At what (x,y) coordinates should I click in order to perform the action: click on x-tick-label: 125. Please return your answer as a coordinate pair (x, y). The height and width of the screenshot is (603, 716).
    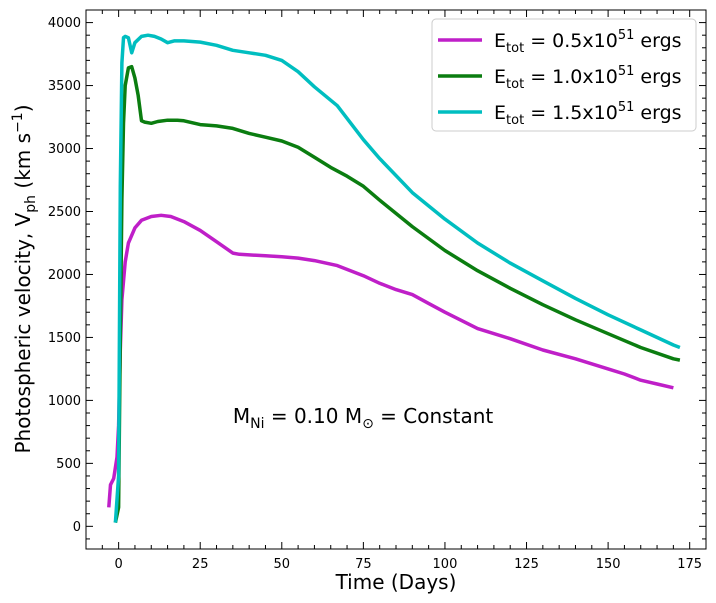
    Looking at the image, I should click on (526, 564).